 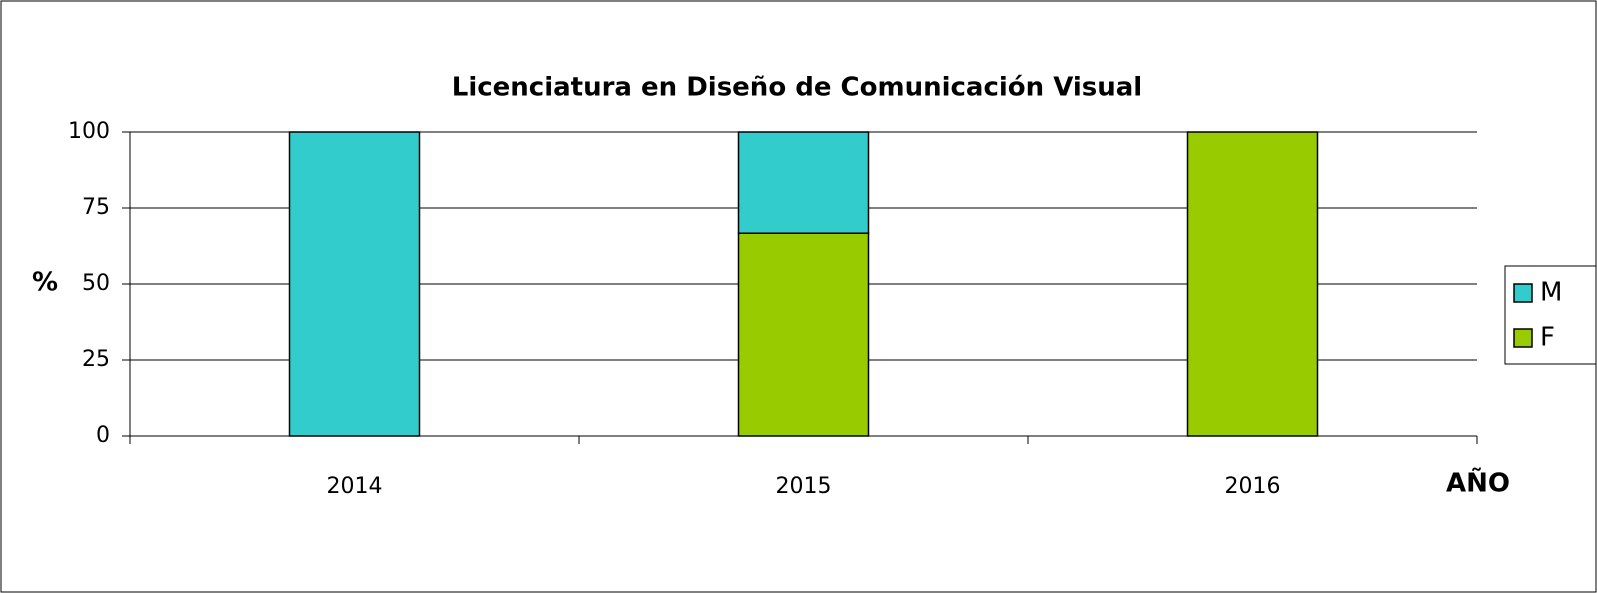 What do you see at coordinates (96, 283) in the screenshot?
I see `y-tick-label: 50` at bounding box center [96, 283].